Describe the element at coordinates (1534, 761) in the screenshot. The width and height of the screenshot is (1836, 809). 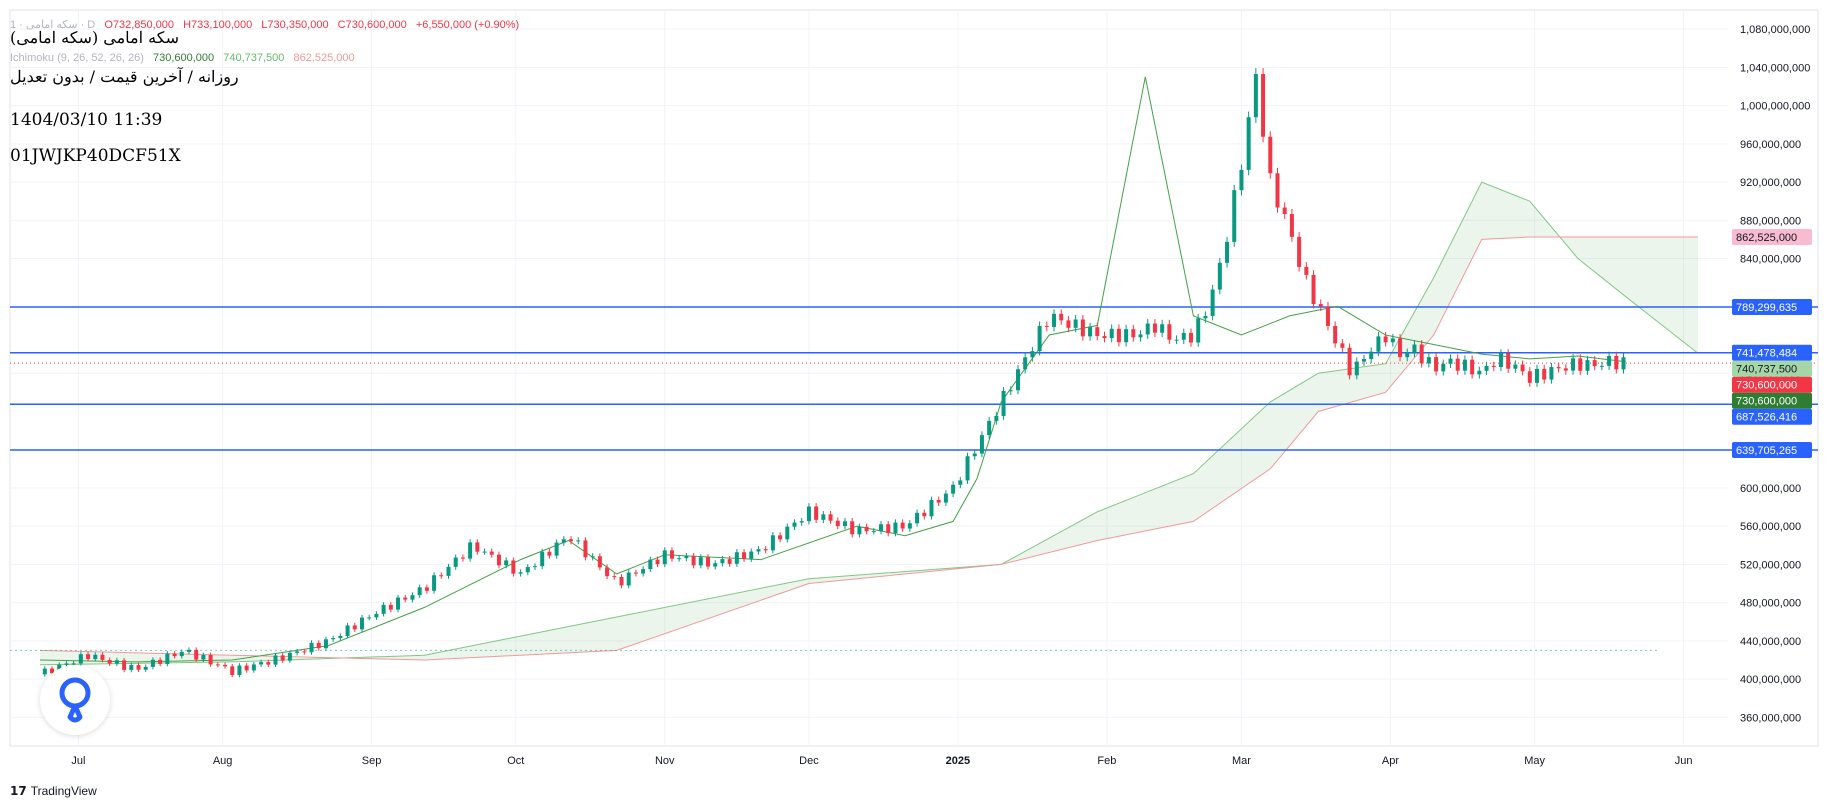
I see `x-tick-label: May` at that location.